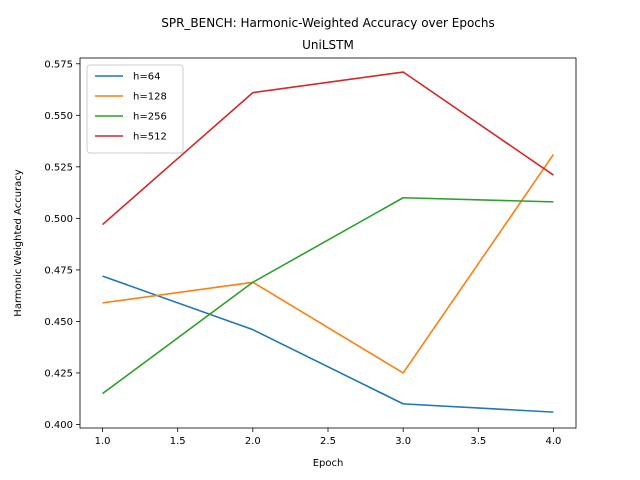 The image size is (640, 480). What do you see at coordinates (103, 441) in the screenshot?
I see `x-tick-label: 1.0` at bounding box center [103, 441].